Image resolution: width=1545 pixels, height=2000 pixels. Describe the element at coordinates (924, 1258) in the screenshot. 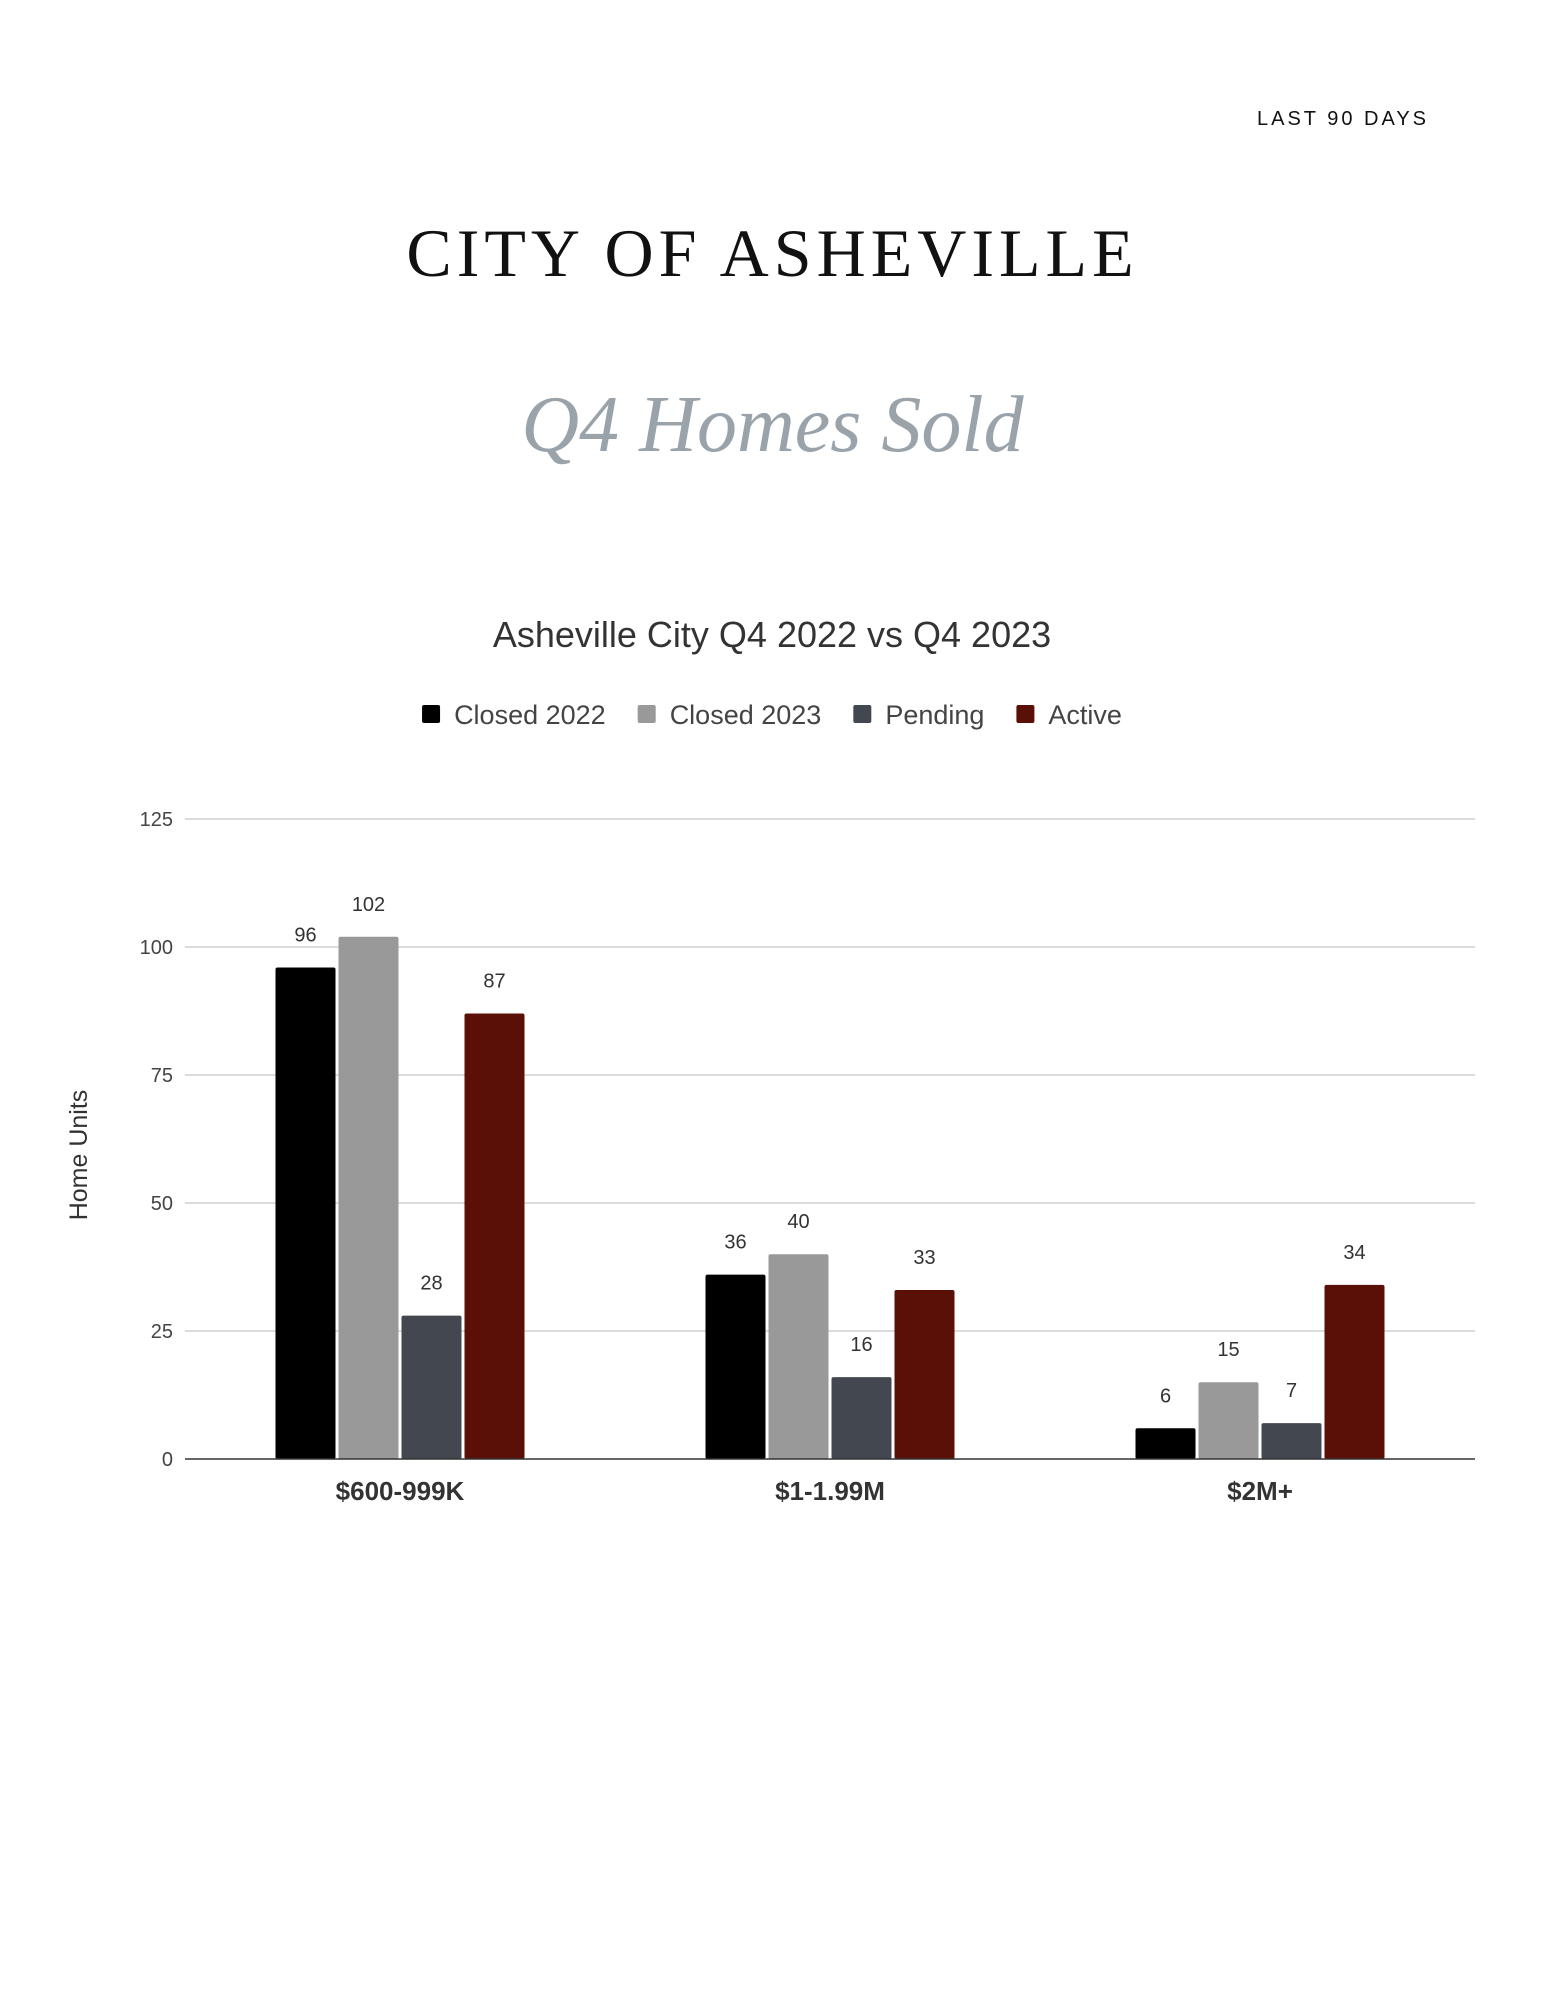

I see `bar-value-label: 33` at that location.